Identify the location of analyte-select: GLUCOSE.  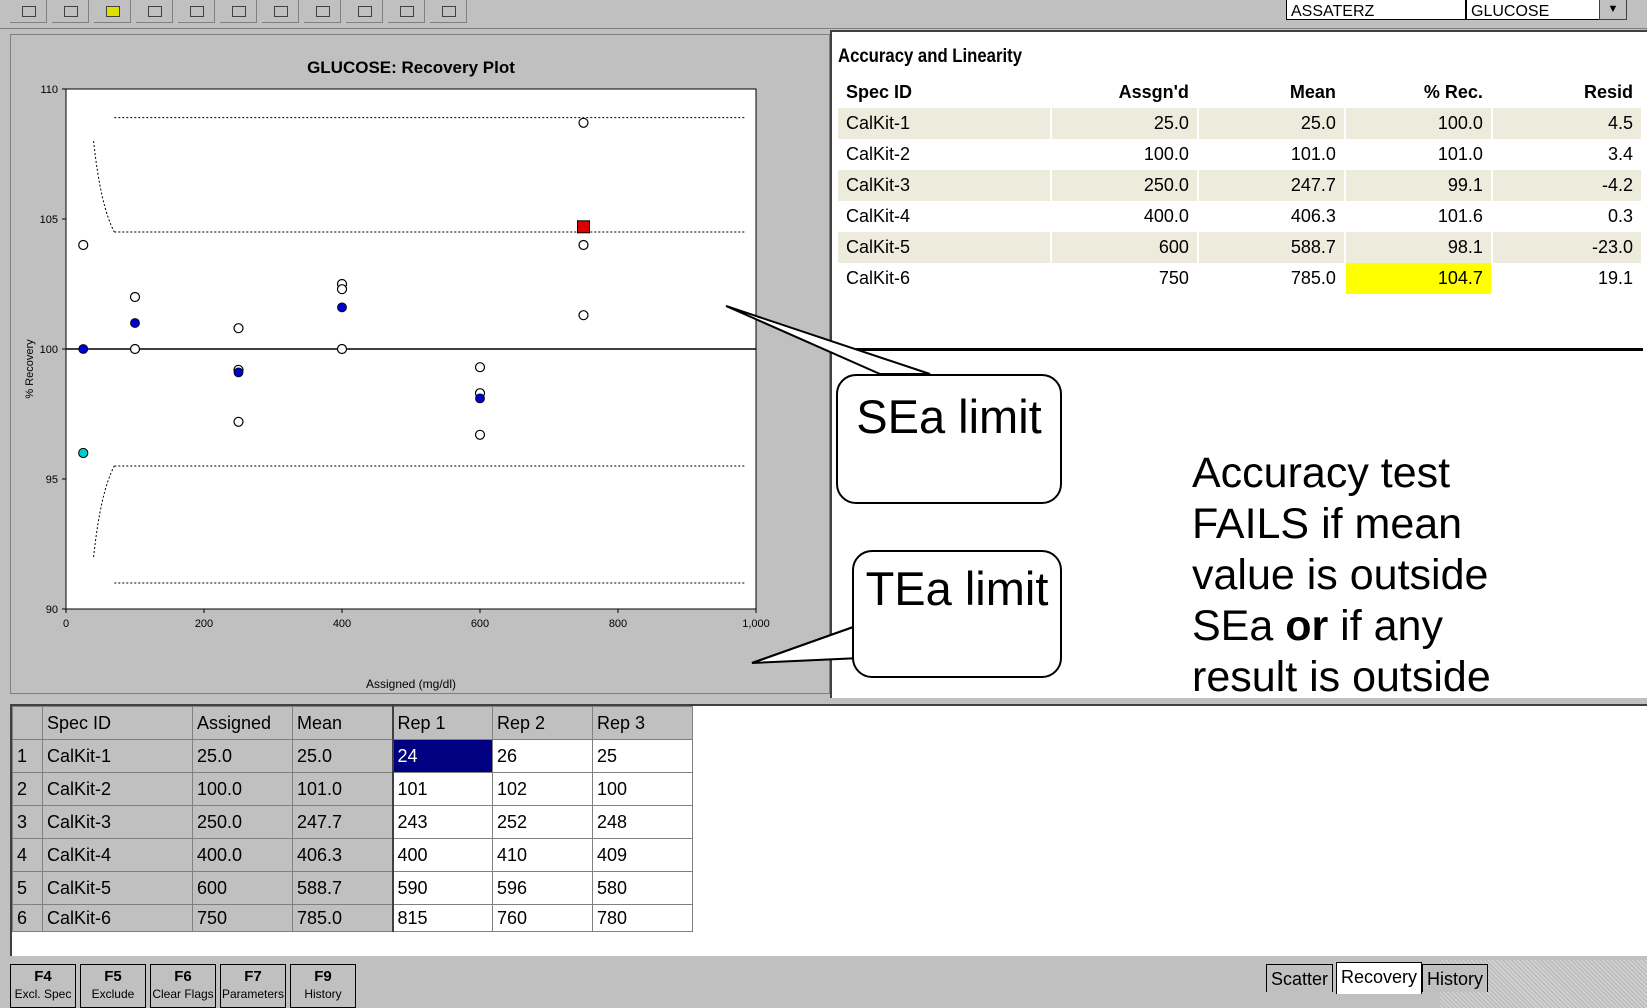
(1533, 10).